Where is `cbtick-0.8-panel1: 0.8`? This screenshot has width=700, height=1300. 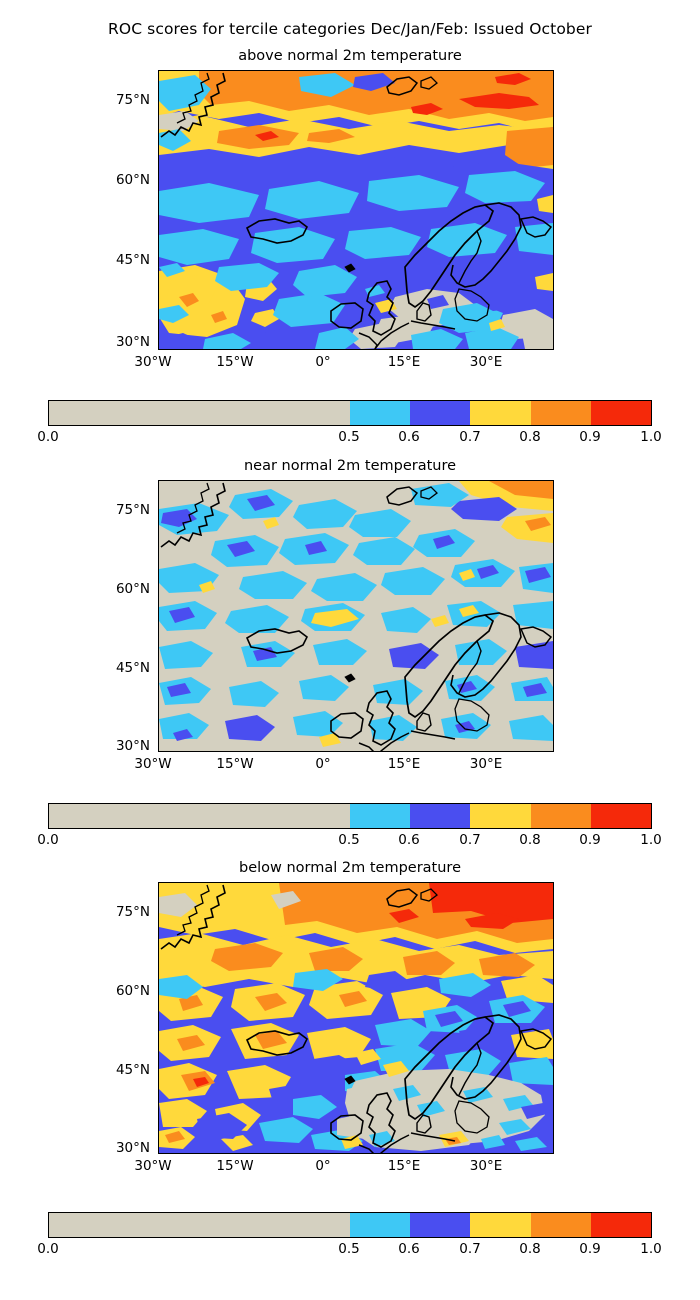
cbtick-0.8-panel1: 0.8 is located at coordinates (530, 437).